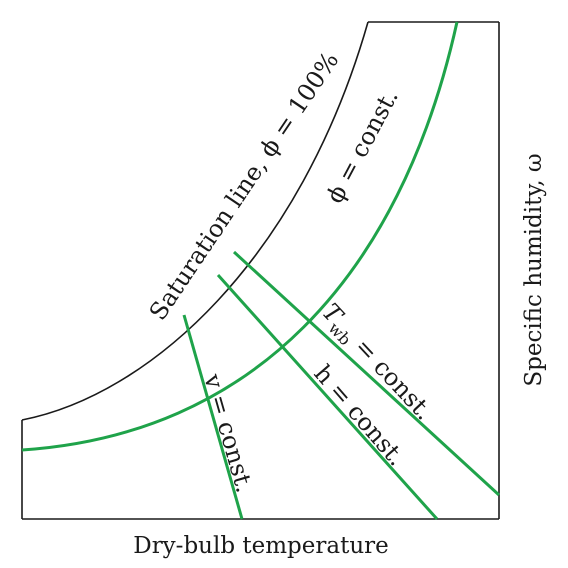  I want to click on y-axis-label: Specific humidity, ω, so click(534, 269).